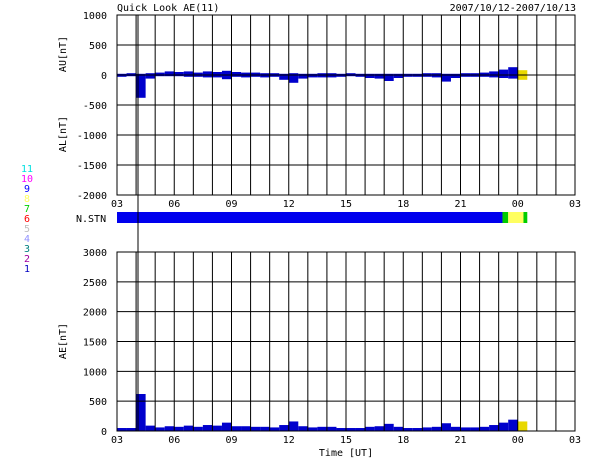 The height and width of the screenshot is (460, 590). Describe the element at coordinates (231, 440) in the screenshot. I see `x-tick-label: 09` at that location.